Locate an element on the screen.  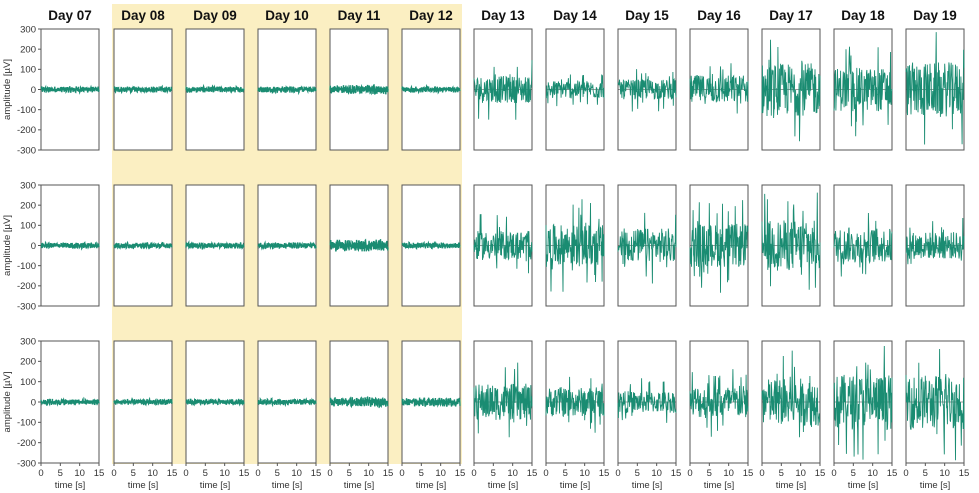
day-title: Day 13 is located at coordinates (503, 15).